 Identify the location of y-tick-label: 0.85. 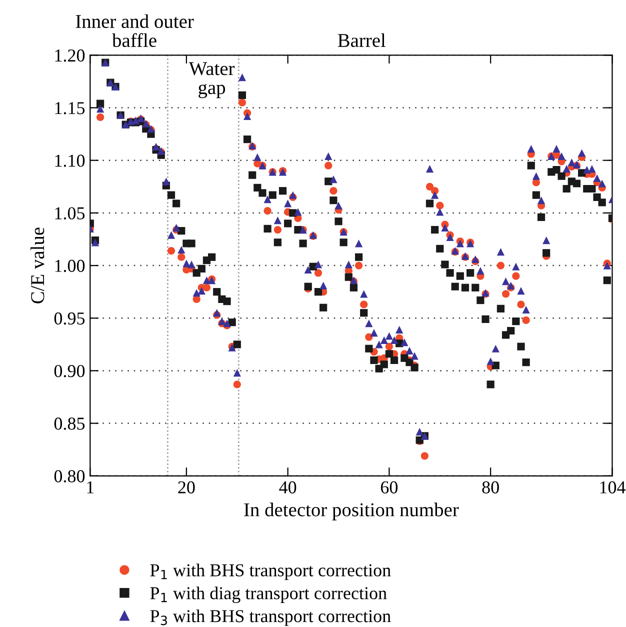
(69, 424).